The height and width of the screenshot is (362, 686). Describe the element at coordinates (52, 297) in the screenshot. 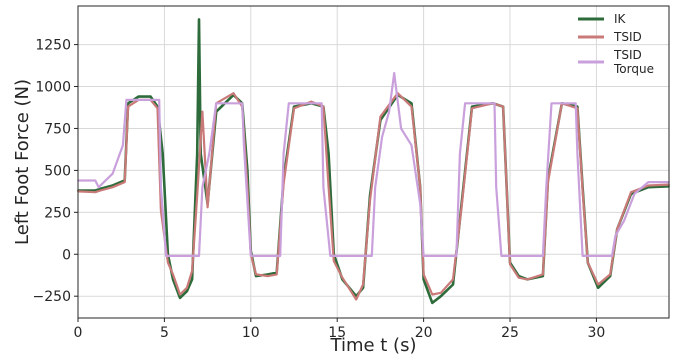

I see `y-tick-label: −250` at that location.